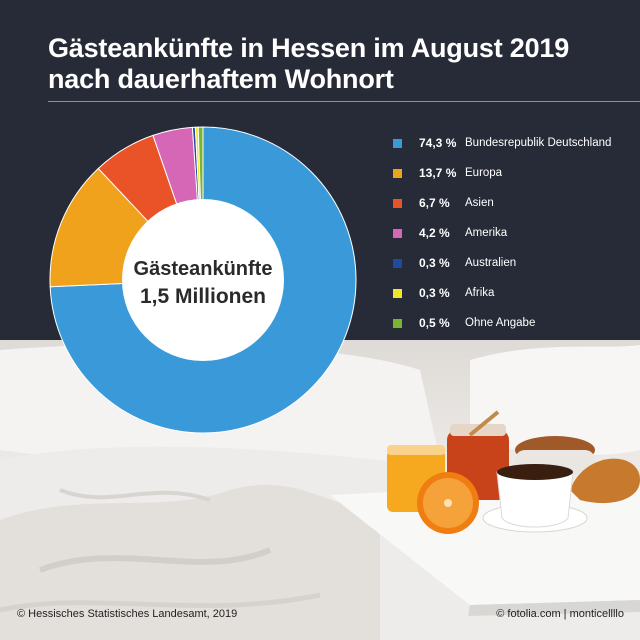 Image resolution: width=640 pixels, height=640 pixels. Describe the element at coordinates (438, 143) in the screenshot. I see `legend-percent: 74,3 %` at that location.